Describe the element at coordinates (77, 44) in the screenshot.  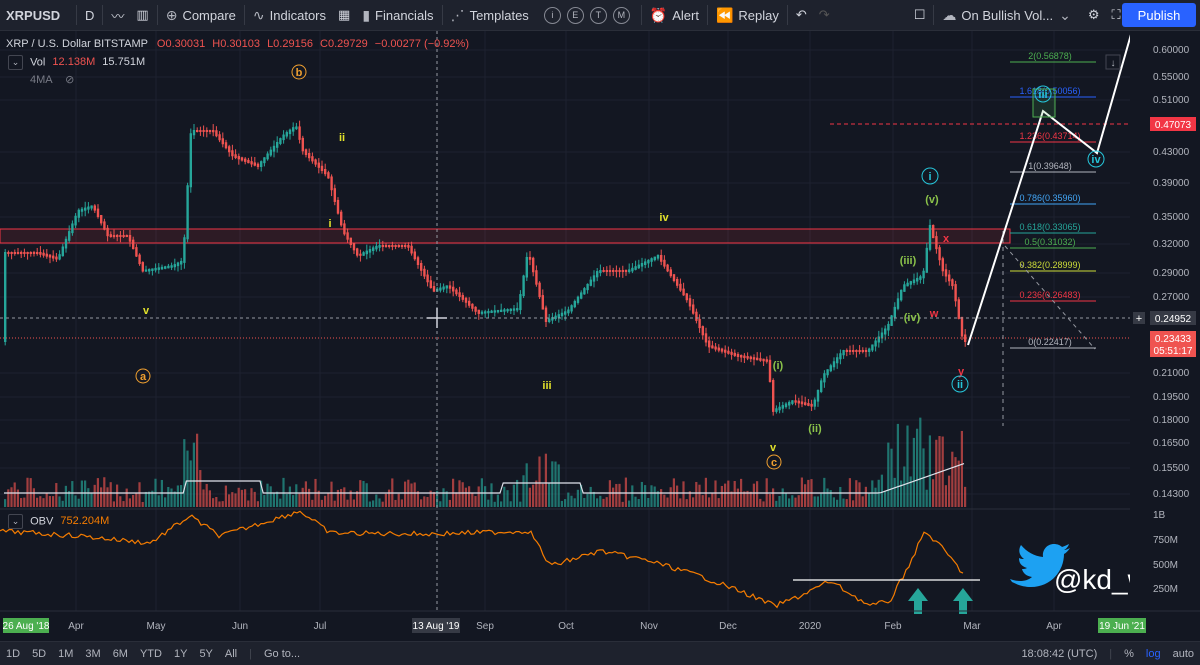
I see `symbol-title: XRP / U.S. Dollar BITSTAMP` at that location.